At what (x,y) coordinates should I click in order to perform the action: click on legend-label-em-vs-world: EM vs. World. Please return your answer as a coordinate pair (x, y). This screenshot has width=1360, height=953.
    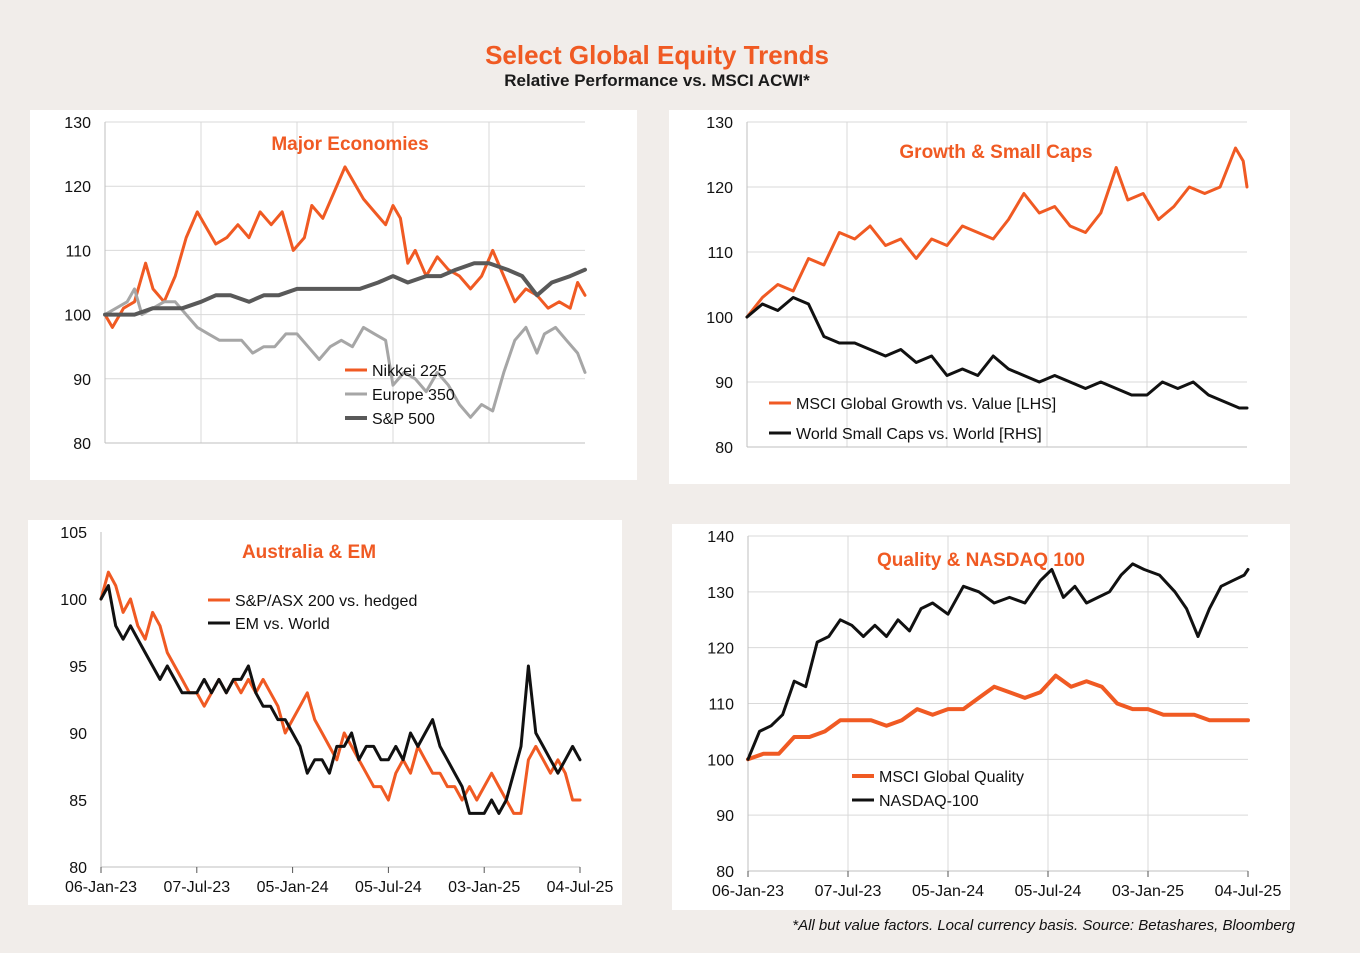
    Looking at the image, I should click on (282, 624).